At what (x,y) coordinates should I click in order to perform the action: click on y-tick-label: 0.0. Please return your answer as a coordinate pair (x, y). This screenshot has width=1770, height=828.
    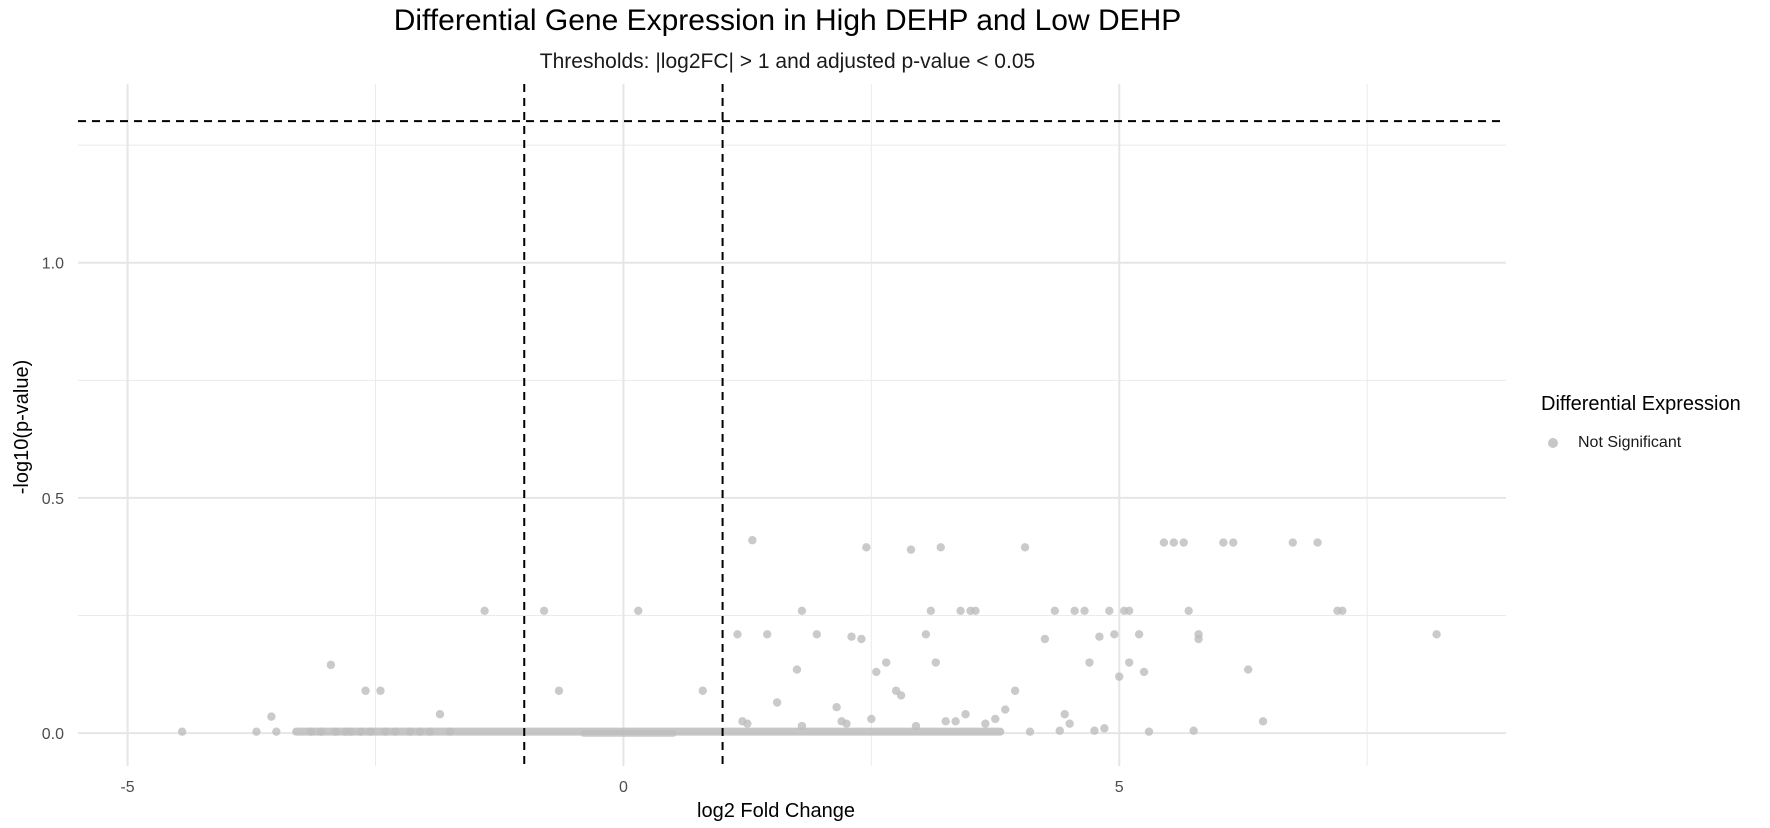
    Looking at the image, I should click on (53, 734).